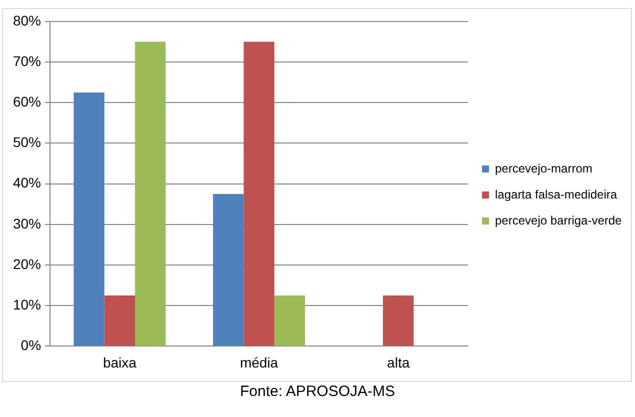  I want to click on source-note: Fonte: APROSOJA-MS, so click(317, 391).